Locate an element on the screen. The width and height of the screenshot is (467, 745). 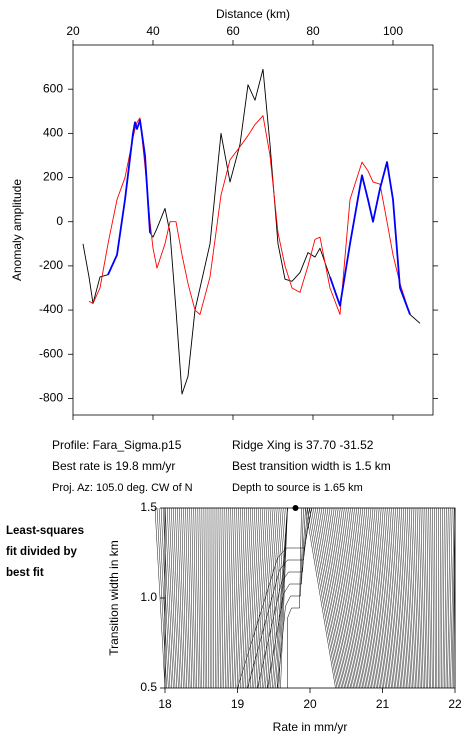
x-axis-label: Rate in mm/yr is located at coordinates (310, 727).